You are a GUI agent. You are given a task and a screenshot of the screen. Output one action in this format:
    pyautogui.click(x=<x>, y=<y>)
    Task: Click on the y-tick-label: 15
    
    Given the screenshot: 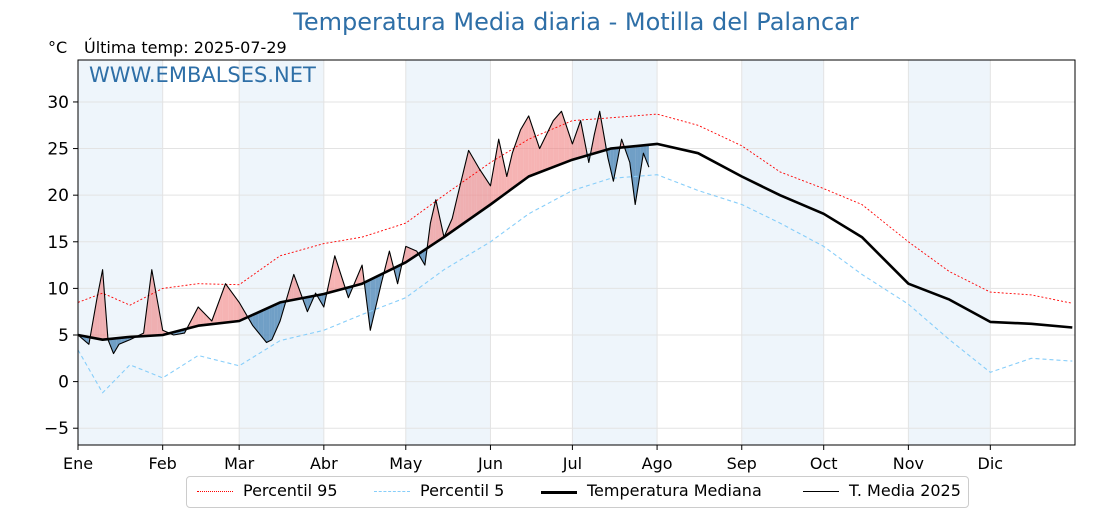 What is the action you would take?
    pyautogui.click(x=58, y=243)
    